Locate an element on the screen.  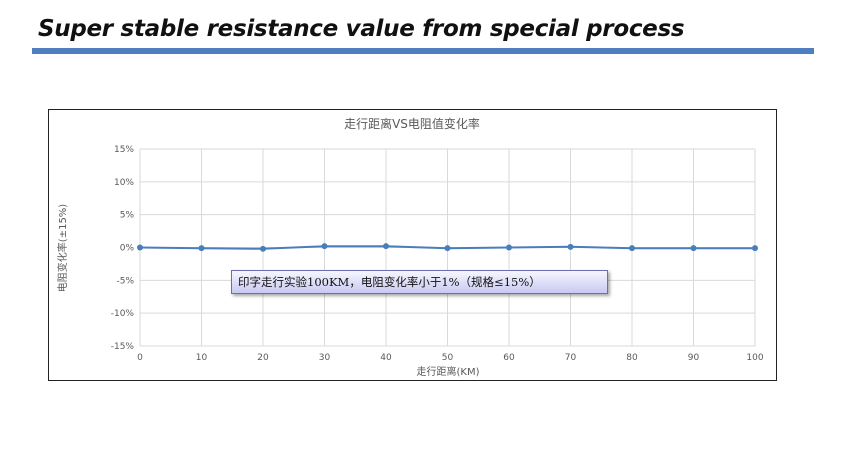
y-tick-label: -10% is located at coordinates (123, 314).